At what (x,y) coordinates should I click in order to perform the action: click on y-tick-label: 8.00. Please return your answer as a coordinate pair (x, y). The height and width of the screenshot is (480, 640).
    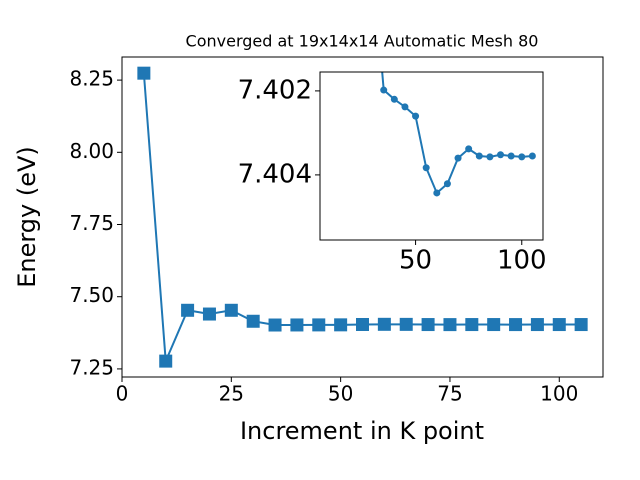
    Looking at the image, I should click on (91, 151).